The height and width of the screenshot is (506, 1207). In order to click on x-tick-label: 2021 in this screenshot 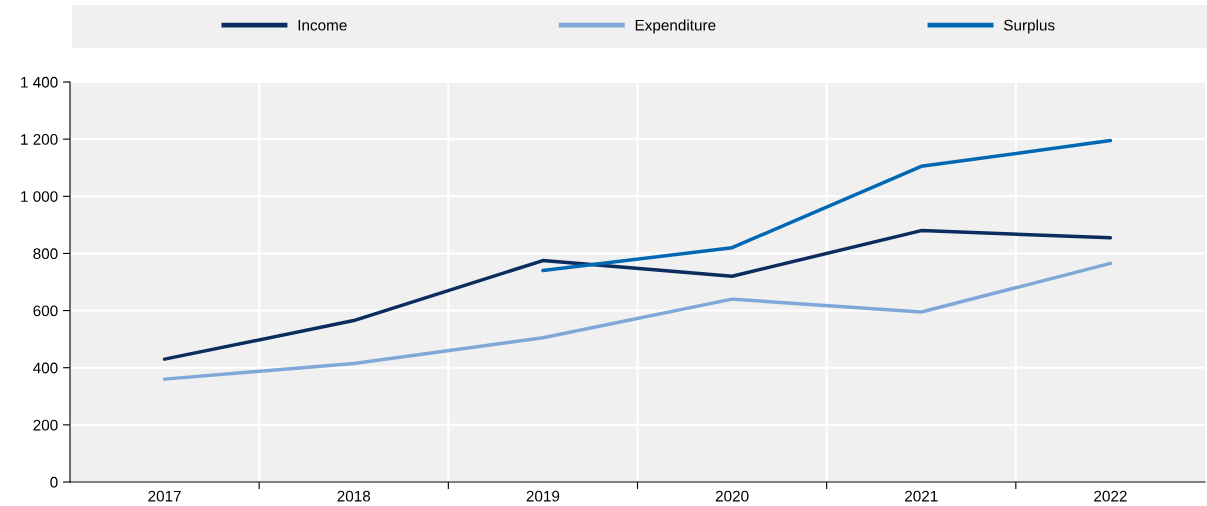, I will do `click(921, 496)`.